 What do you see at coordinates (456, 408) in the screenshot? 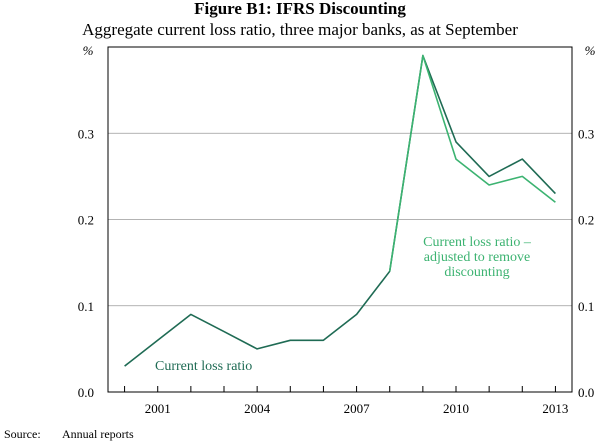
I see `x-tick-label: 2010` at bounding box center [456, 408].